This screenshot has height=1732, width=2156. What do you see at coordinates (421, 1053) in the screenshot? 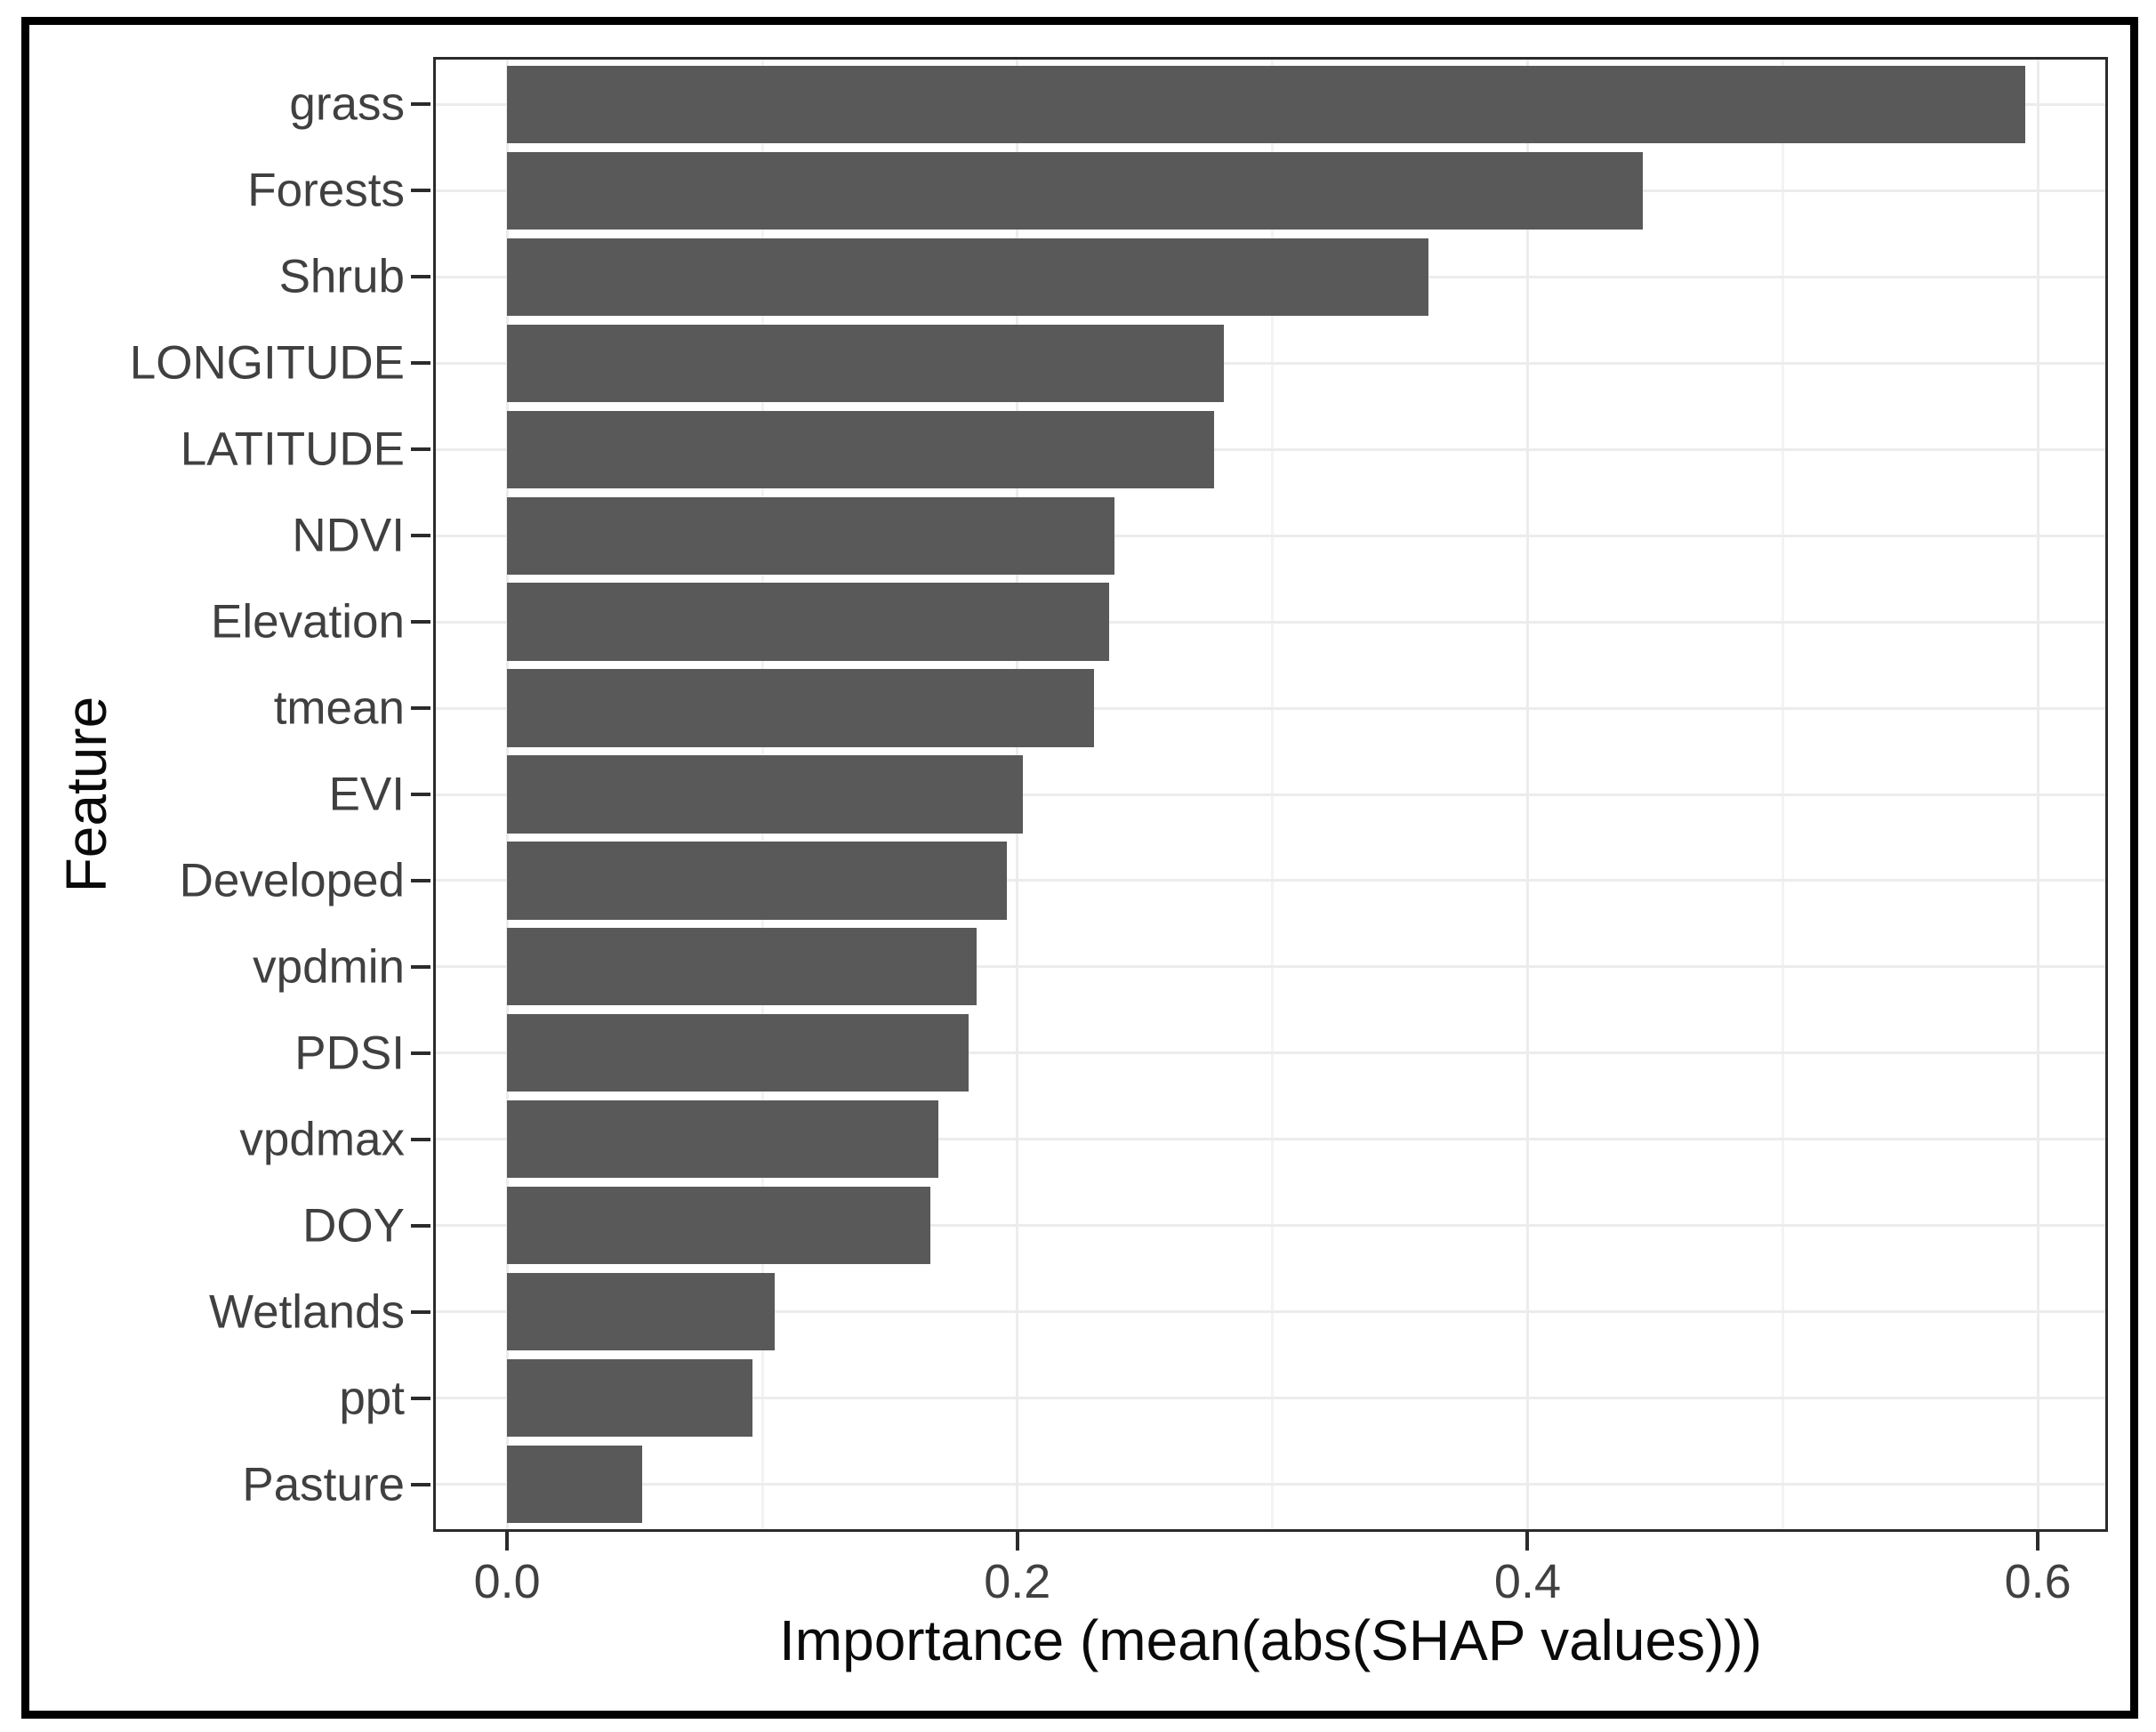
I see `y-tick-pdsi` at bounding box center [421, 1053].